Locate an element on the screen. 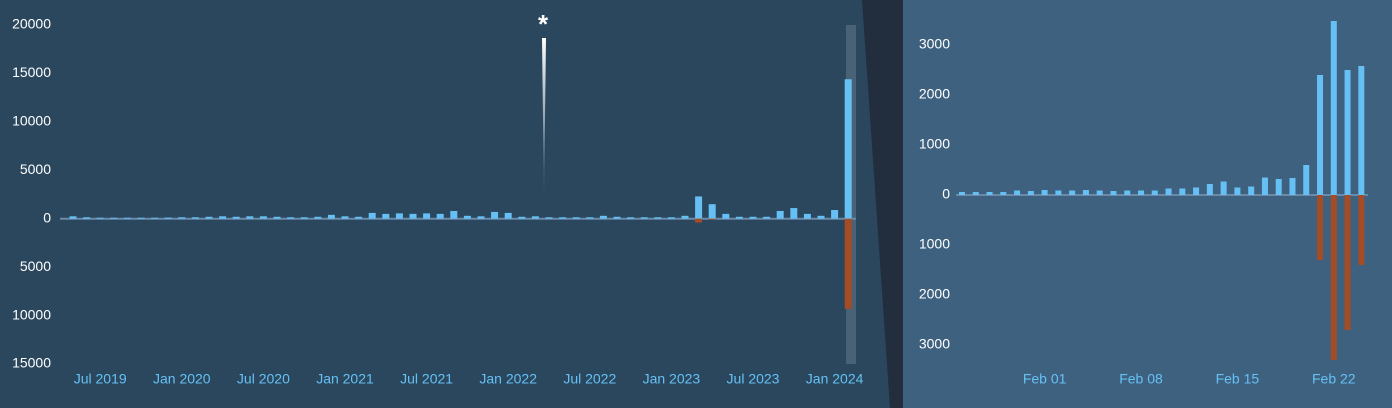 The image size is (1392, 408). x-tick-label: Jul 2022 is located at coordinates (589, 379).